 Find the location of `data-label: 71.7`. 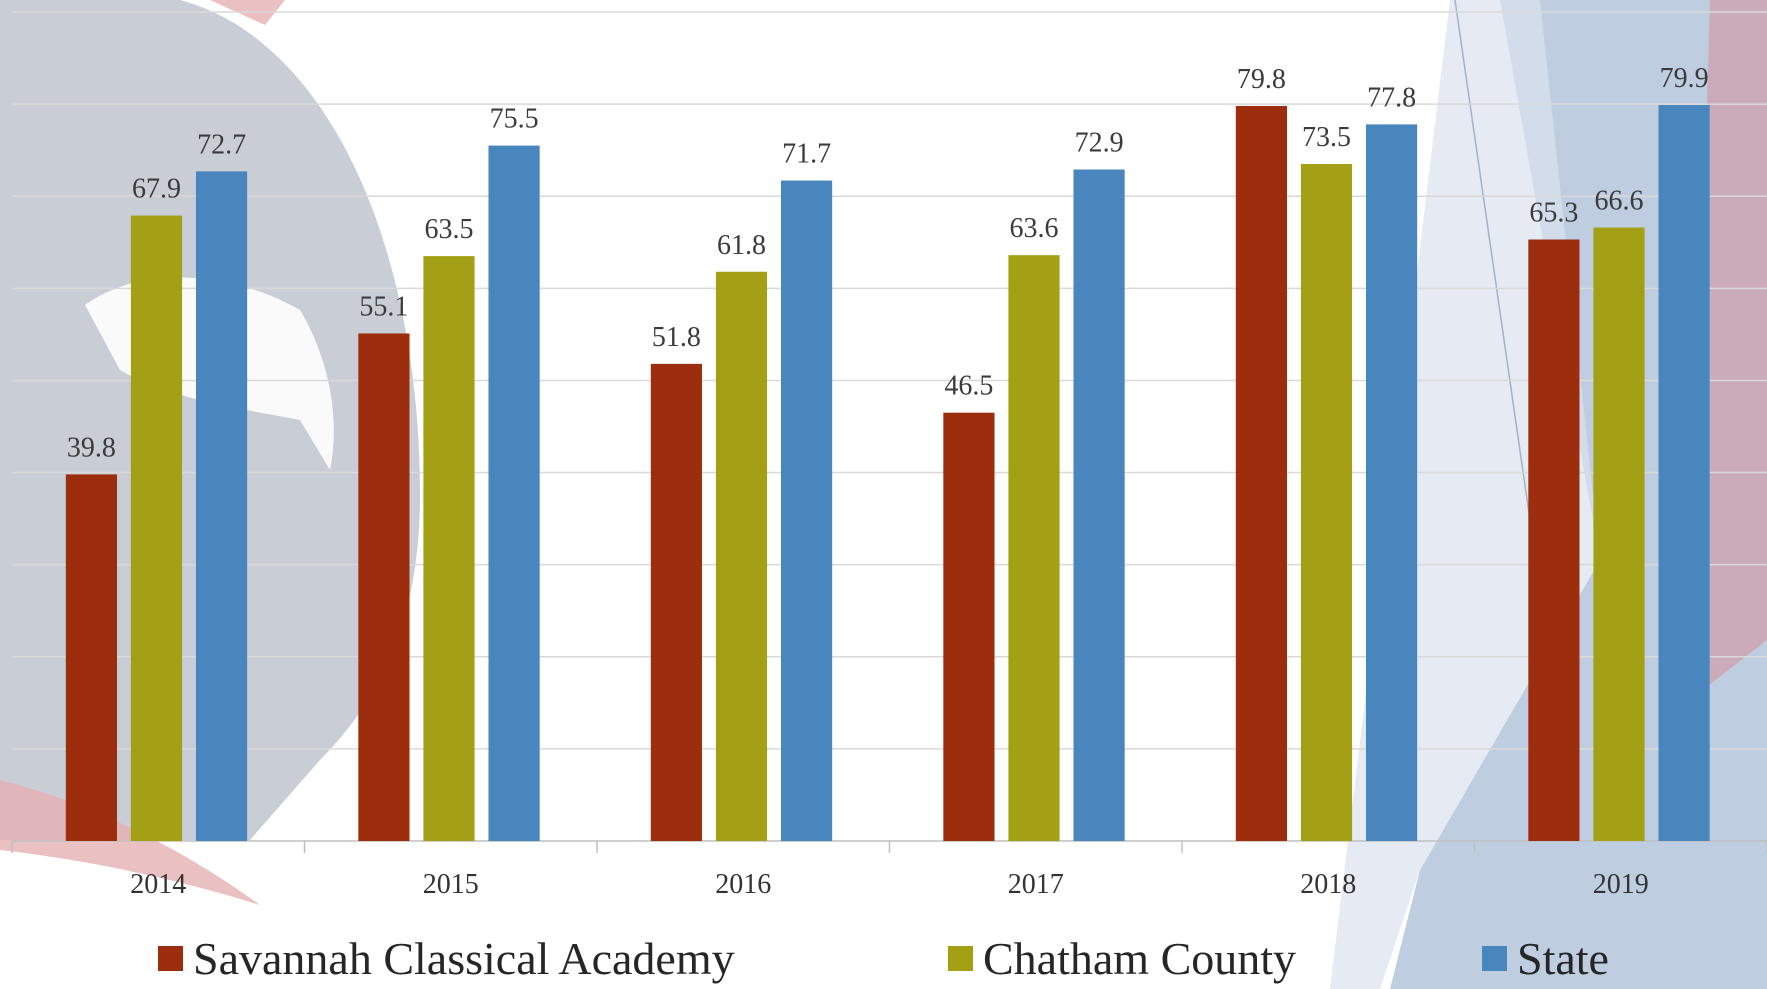

data-label: 71.7 is located at coordinates (806, 154).